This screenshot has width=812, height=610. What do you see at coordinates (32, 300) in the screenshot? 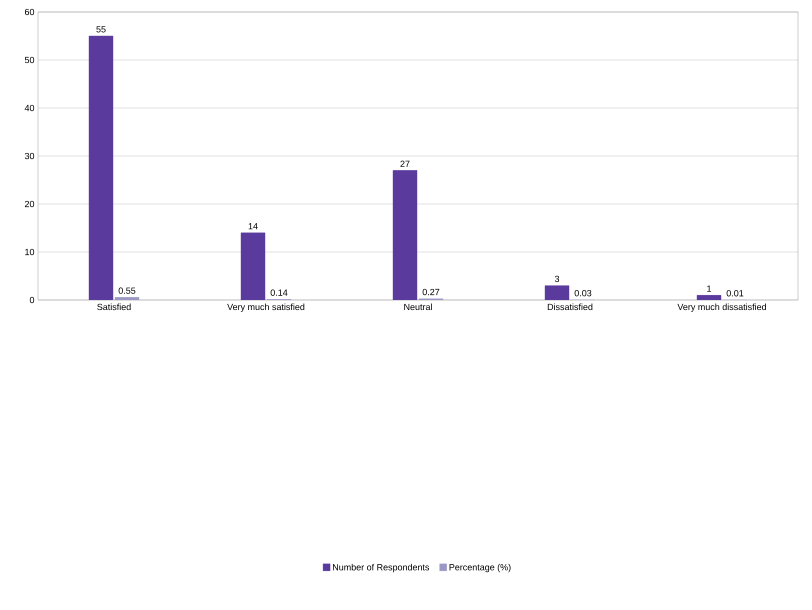
I see `y-tick-label: 0` at bounding box center [32, 300].